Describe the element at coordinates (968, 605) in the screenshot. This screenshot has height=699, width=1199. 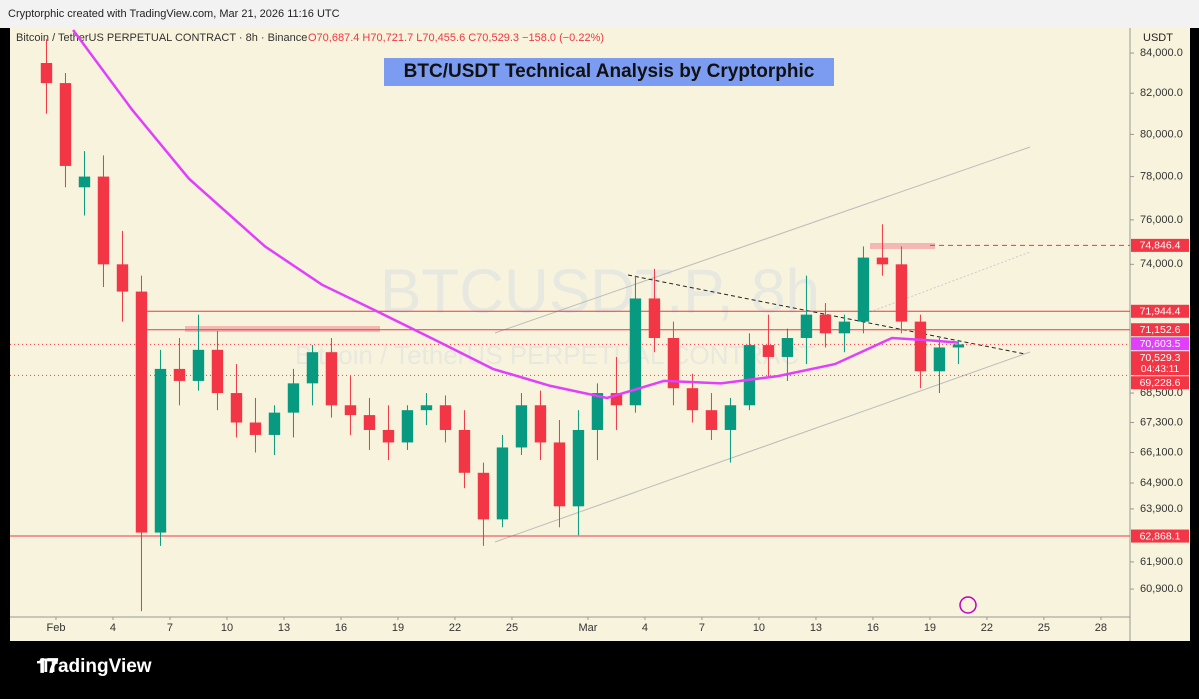
I see `alert-icon` at that location.